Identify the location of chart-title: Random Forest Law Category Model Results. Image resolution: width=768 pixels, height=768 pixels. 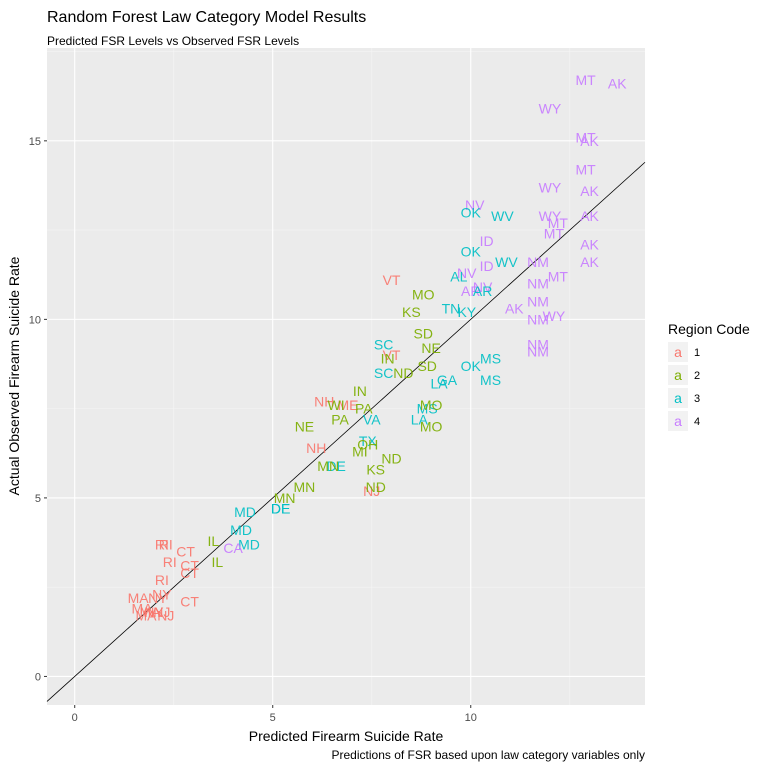
(206, 17).